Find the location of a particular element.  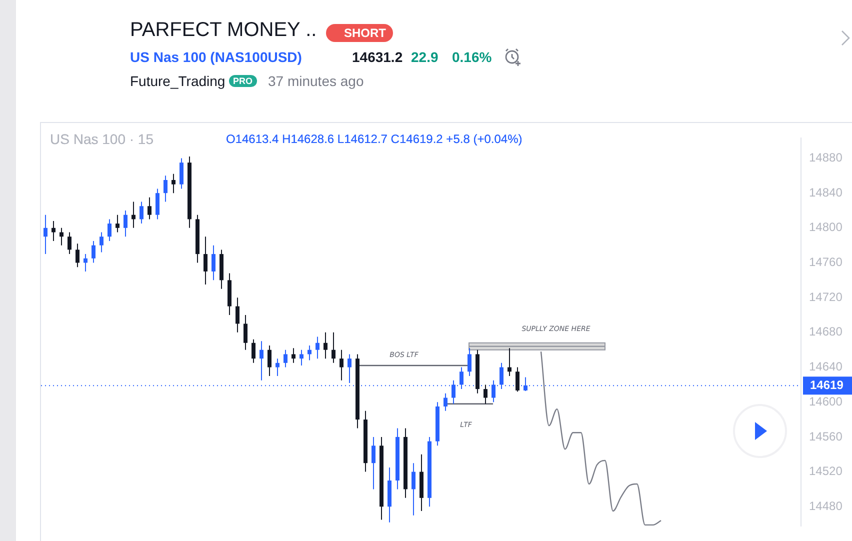

line-series is located at coordinates (601, 438).